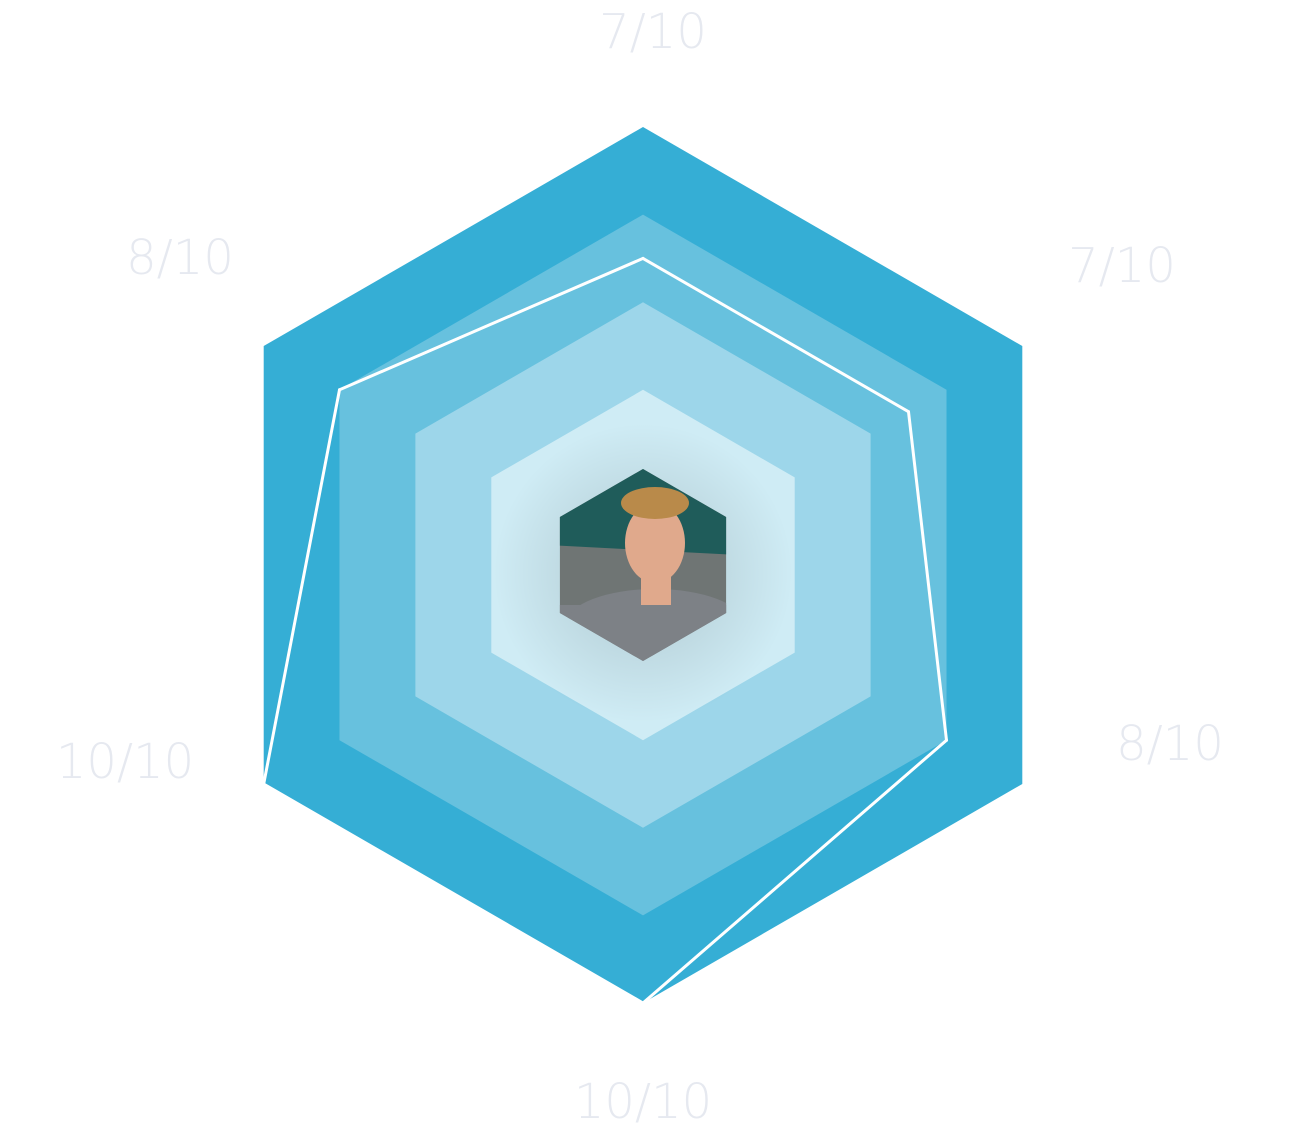  Describe the element at coordinates (1122, 266) in the screenshot. I see `axis-label-upper-right: 7/10` at that location.